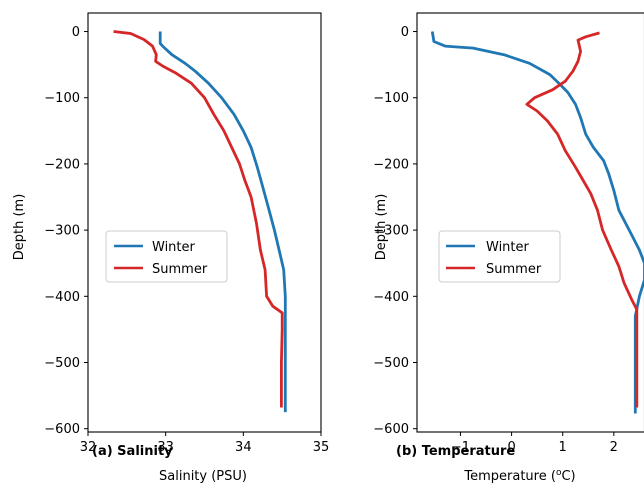 Image resolution: width=644 pixels, height=486 pixels. Describe the element at coordinates (614, 447) in the screenshot. I see `x-tick-label: 2` at that location.